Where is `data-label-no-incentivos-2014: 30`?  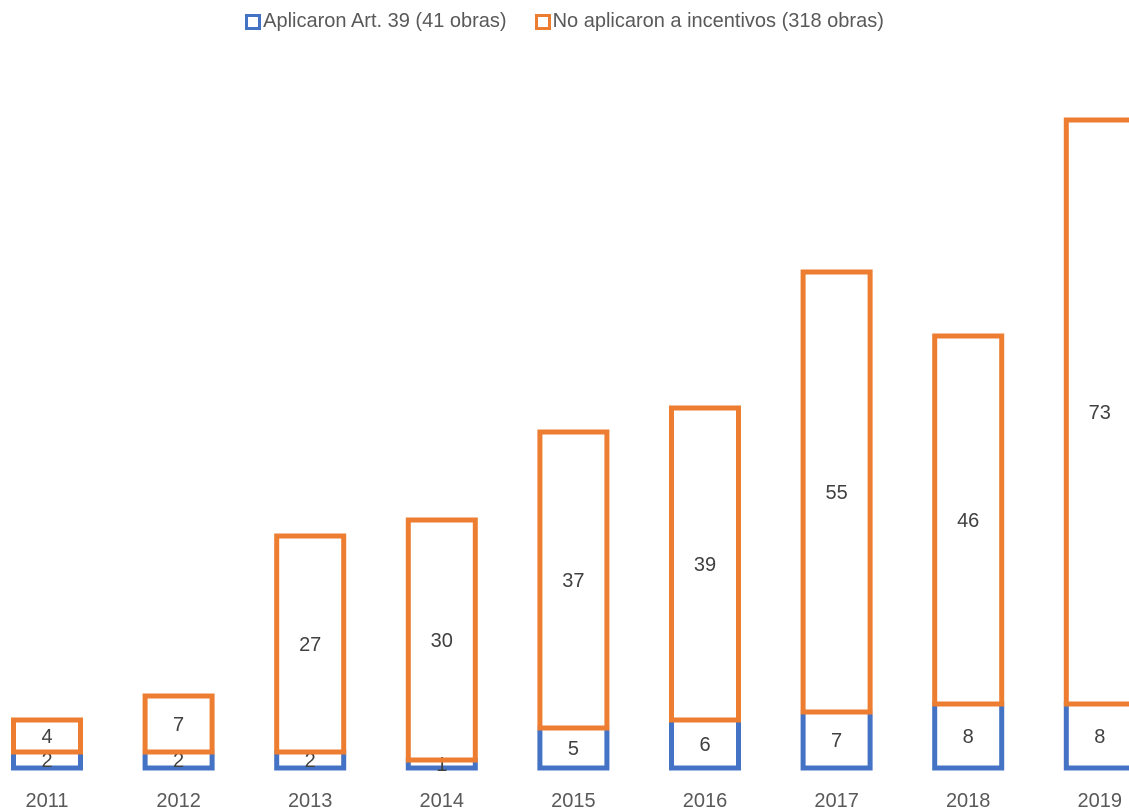 data-label-no-incentivos-2014: 30 is located at coordinates (442, 641).